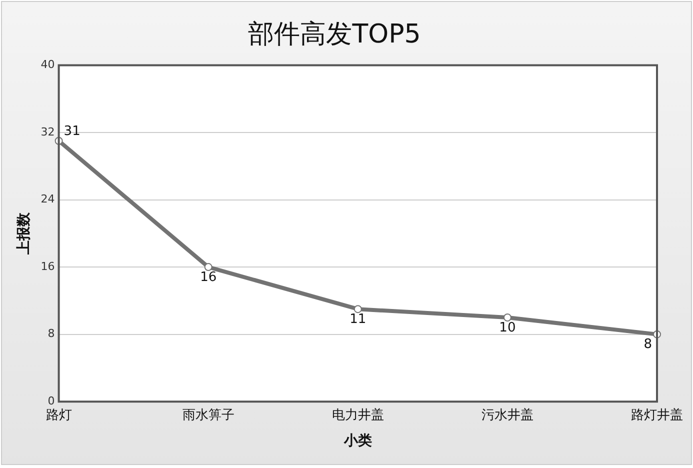 The width and height of the screenshot is (693, 468). Describe the element at coordinates (51, 401) in the screenshot. I see `y-tick-label: 0` at that location.